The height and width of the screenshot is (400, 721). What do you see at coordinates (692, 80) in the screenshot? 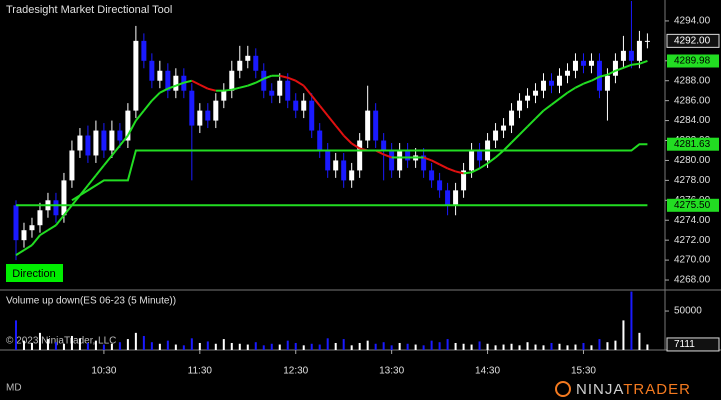
I see `y-tick-label: 4288.00` at bounding box center [692, 80].